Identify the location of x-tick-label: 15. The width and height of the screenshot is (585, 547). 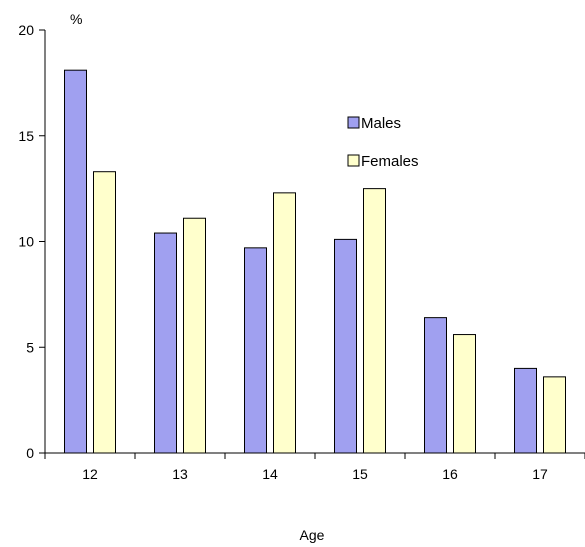
(360, 474).